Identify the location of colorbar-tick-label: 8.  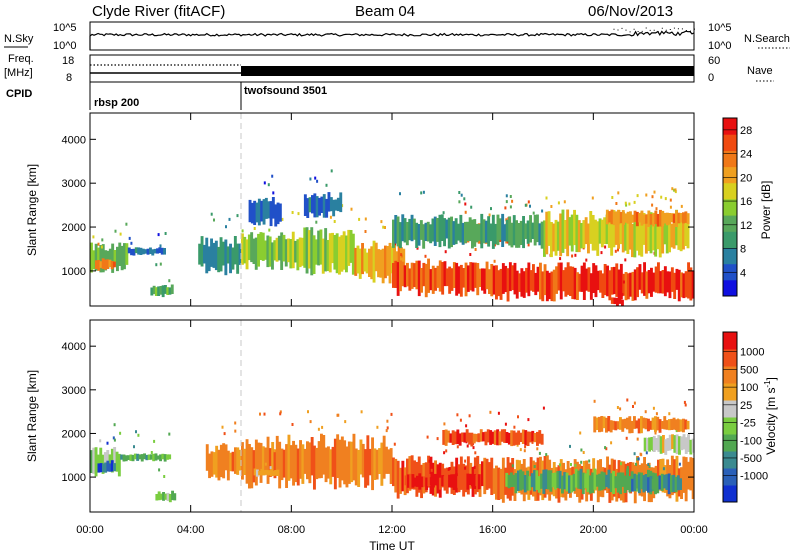
(743, 250).